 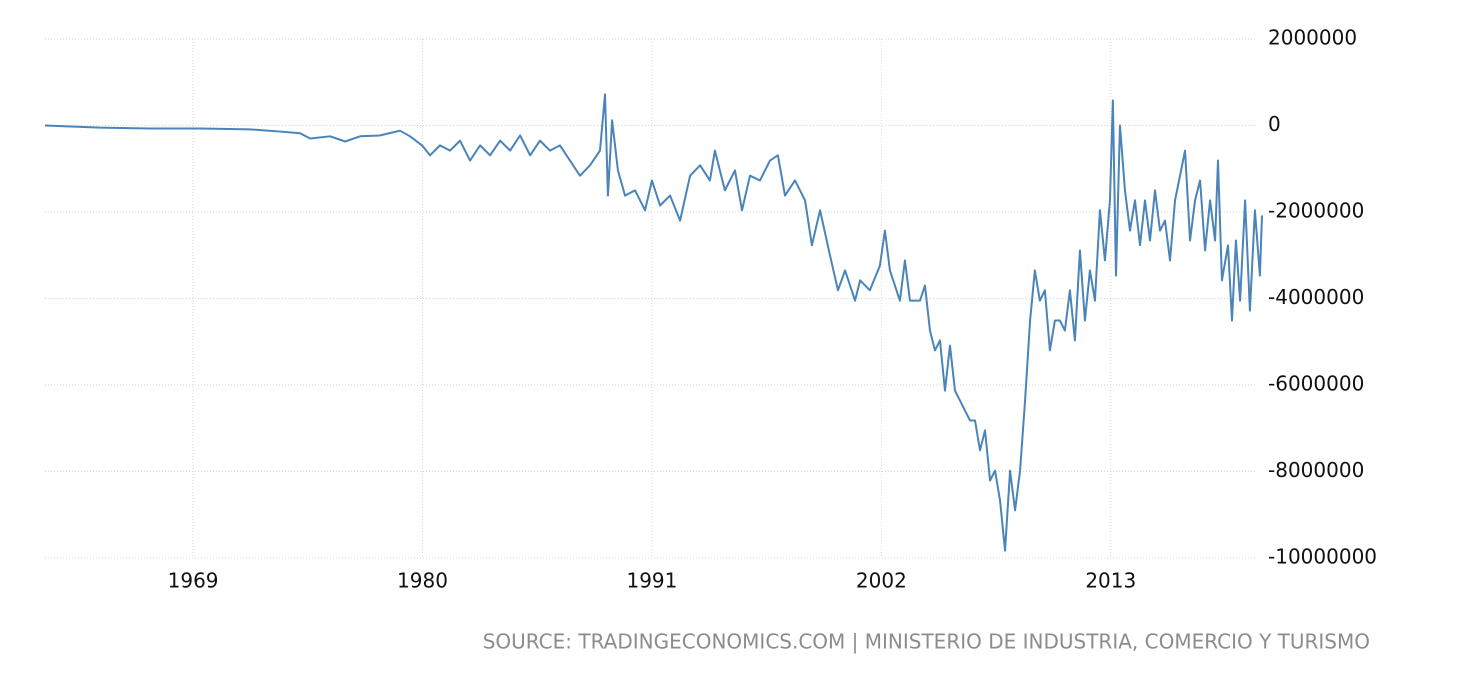 What do you see at coordinates (1312, 38) in the screenshot?
I see `y-tick-label: 2000000` at bounding box center [1312, 38].